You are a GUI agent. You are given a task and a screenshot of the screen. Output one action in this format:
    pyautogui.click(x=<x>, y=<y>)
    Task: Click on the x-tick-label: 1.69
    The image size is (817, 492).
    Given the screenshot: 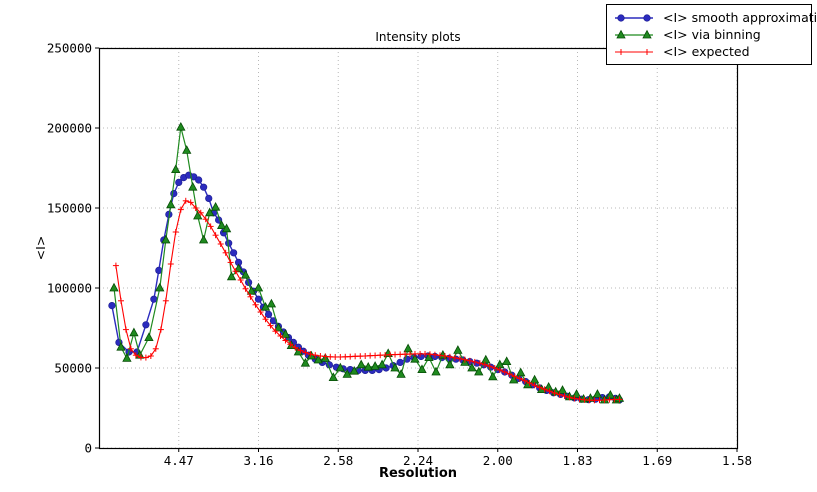 What is the action you would take?
    pyautogui.click(x=657, y=460)
    